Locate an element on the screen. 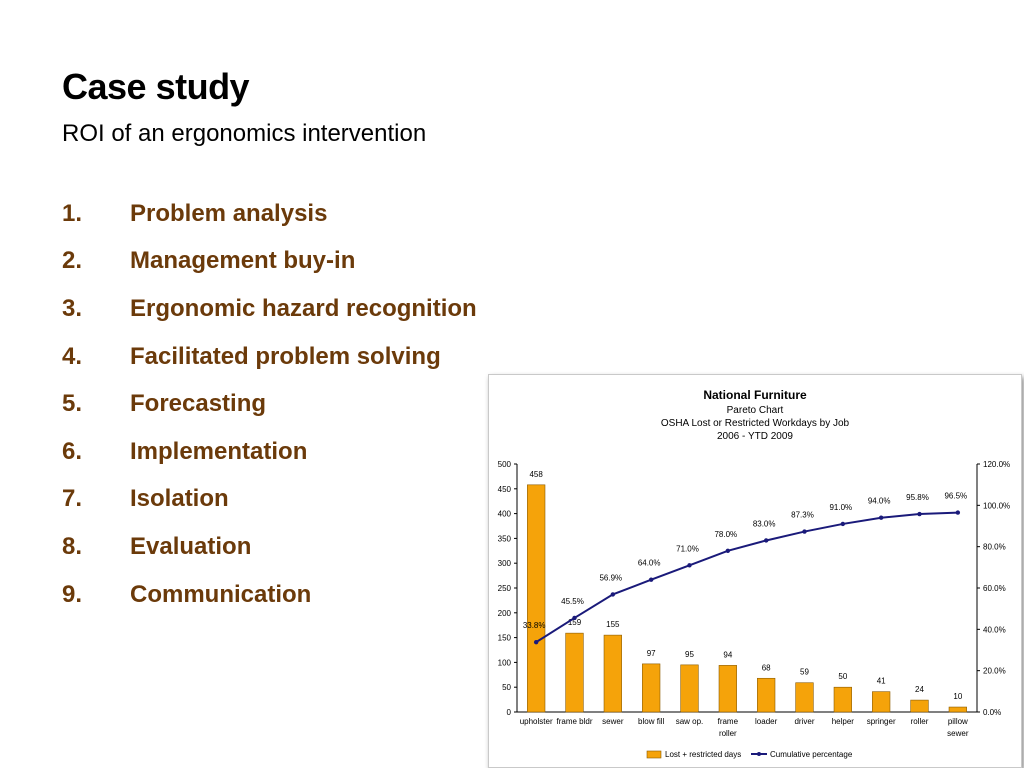  category-label: frame is located at coordinates (728, 721).